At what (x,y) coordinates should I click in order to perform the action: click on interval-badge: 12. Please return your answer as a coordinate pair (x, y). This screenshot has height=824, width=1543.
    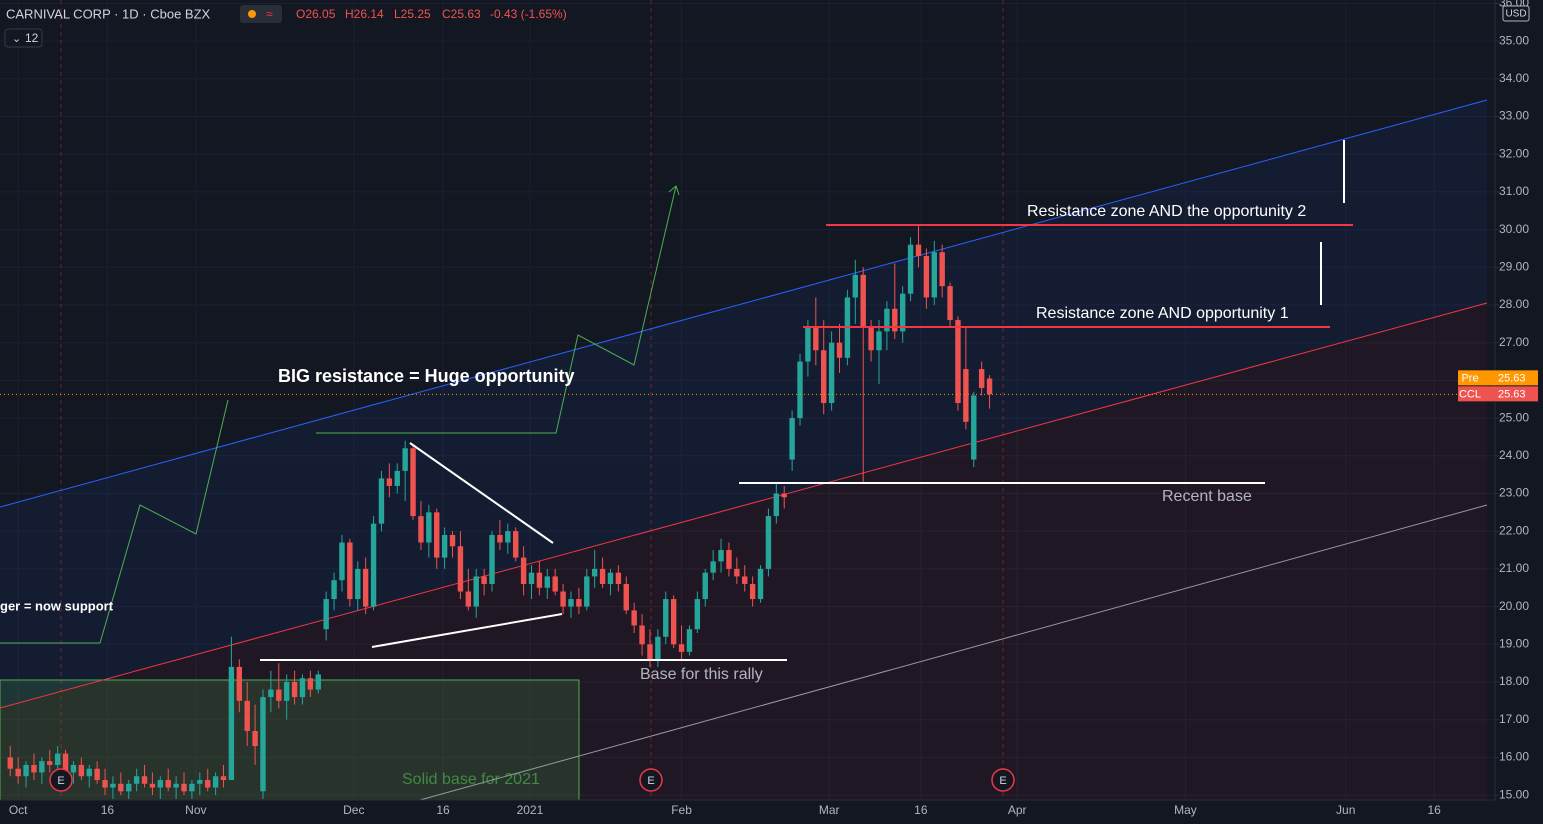
    Looking at the image, I should click on (32, 38).